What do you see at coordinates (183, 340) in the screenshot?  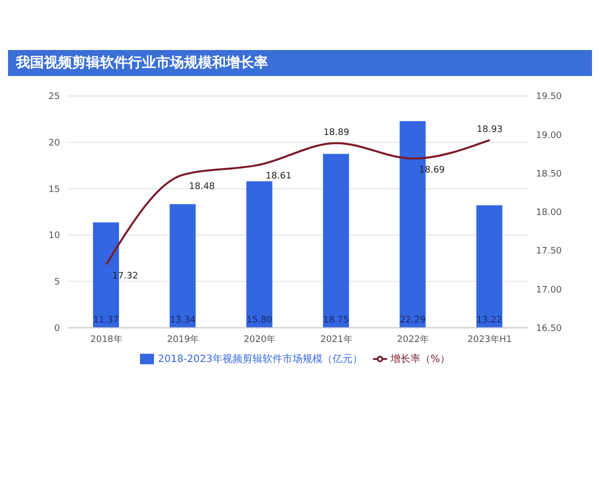 I see `x-tick-label: 2019年` at bounding box center [183, 340].